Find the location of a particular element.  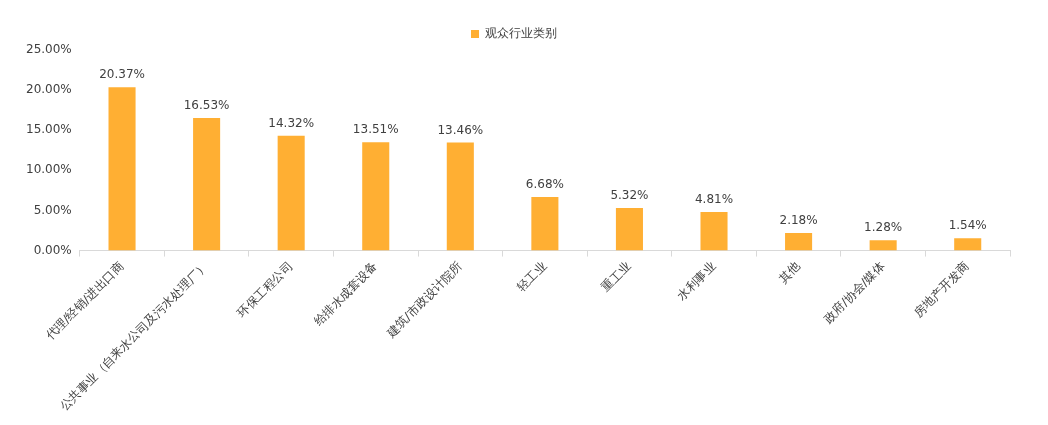

y-tick-label: 5.00% is located at coordinates (52, 209).